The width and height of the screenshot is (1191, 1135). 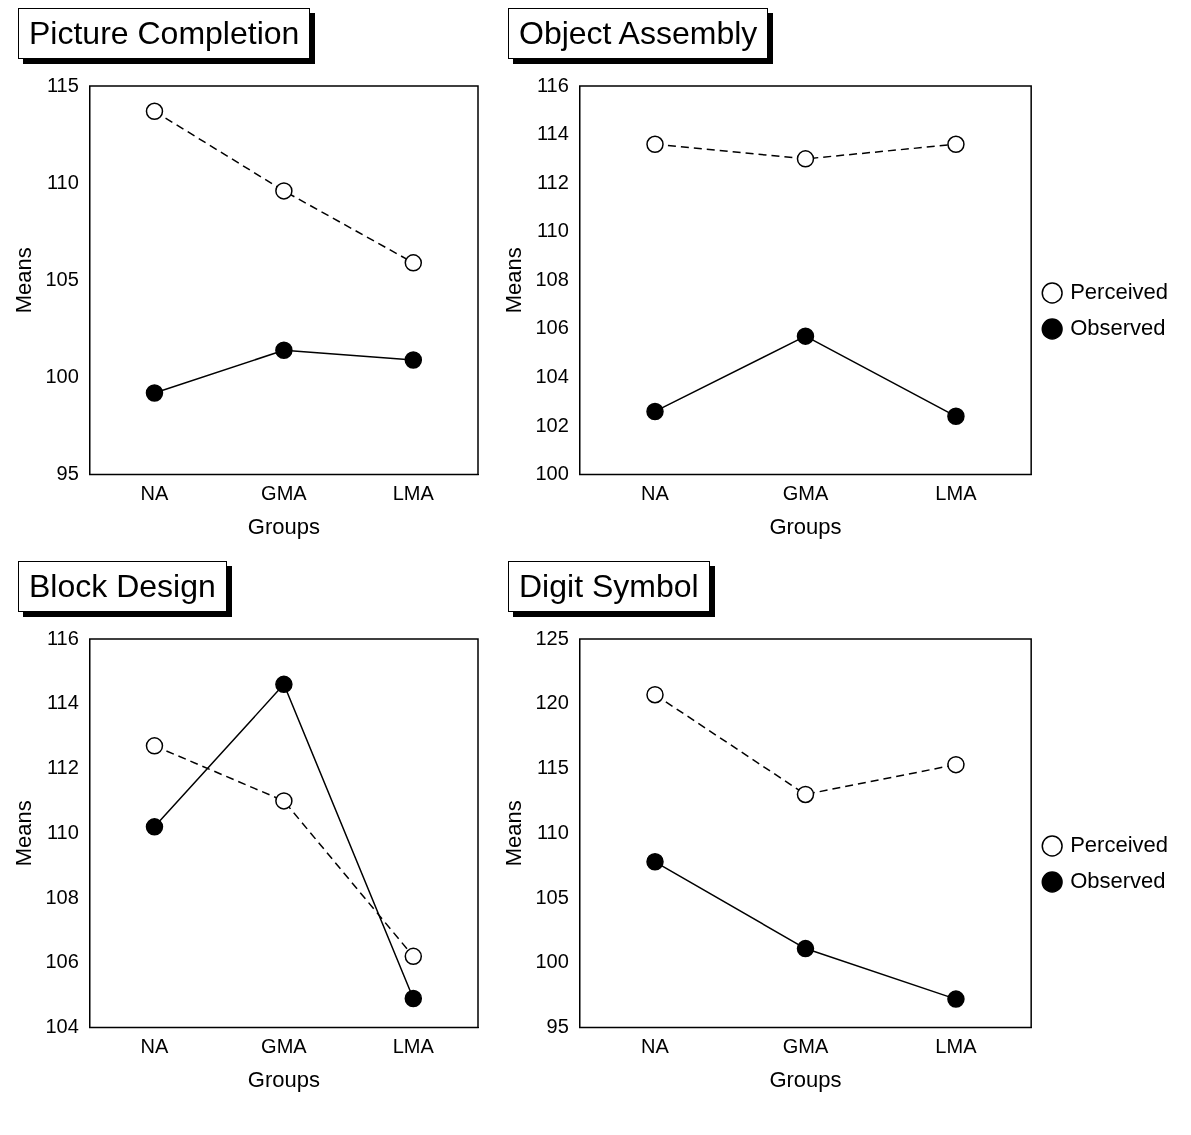 What do you see at coordinates (552, 702) in the screenshot?
I see `y-tick-label: 120` at bounding box center [552, 702].